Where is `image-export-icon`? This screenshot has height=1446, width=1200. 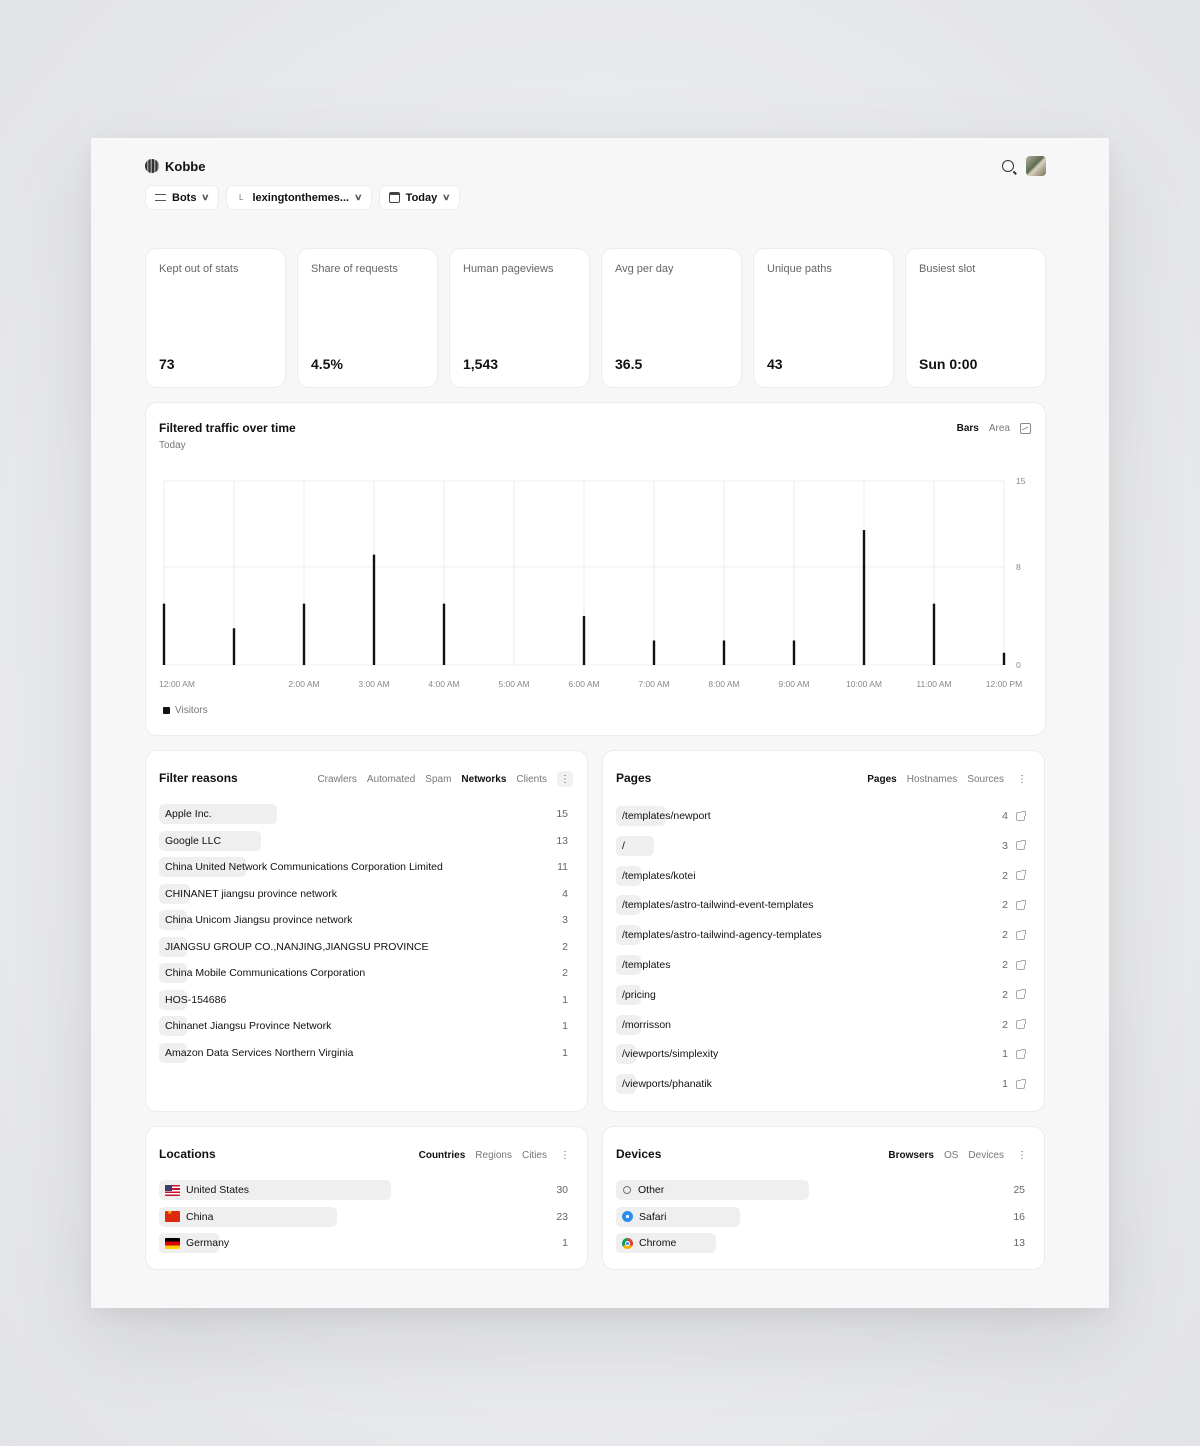 image-export-icon is located at coordinates (1025, 428).